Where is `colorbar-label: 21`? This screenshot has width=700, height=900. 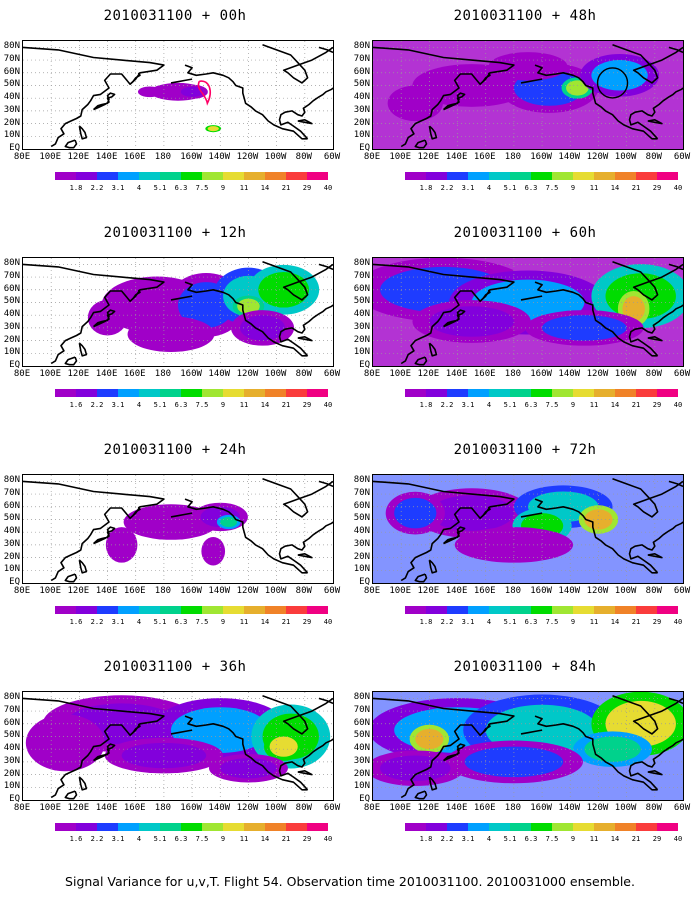 colorbar-label: 21 is located at coordinates (636, 622).